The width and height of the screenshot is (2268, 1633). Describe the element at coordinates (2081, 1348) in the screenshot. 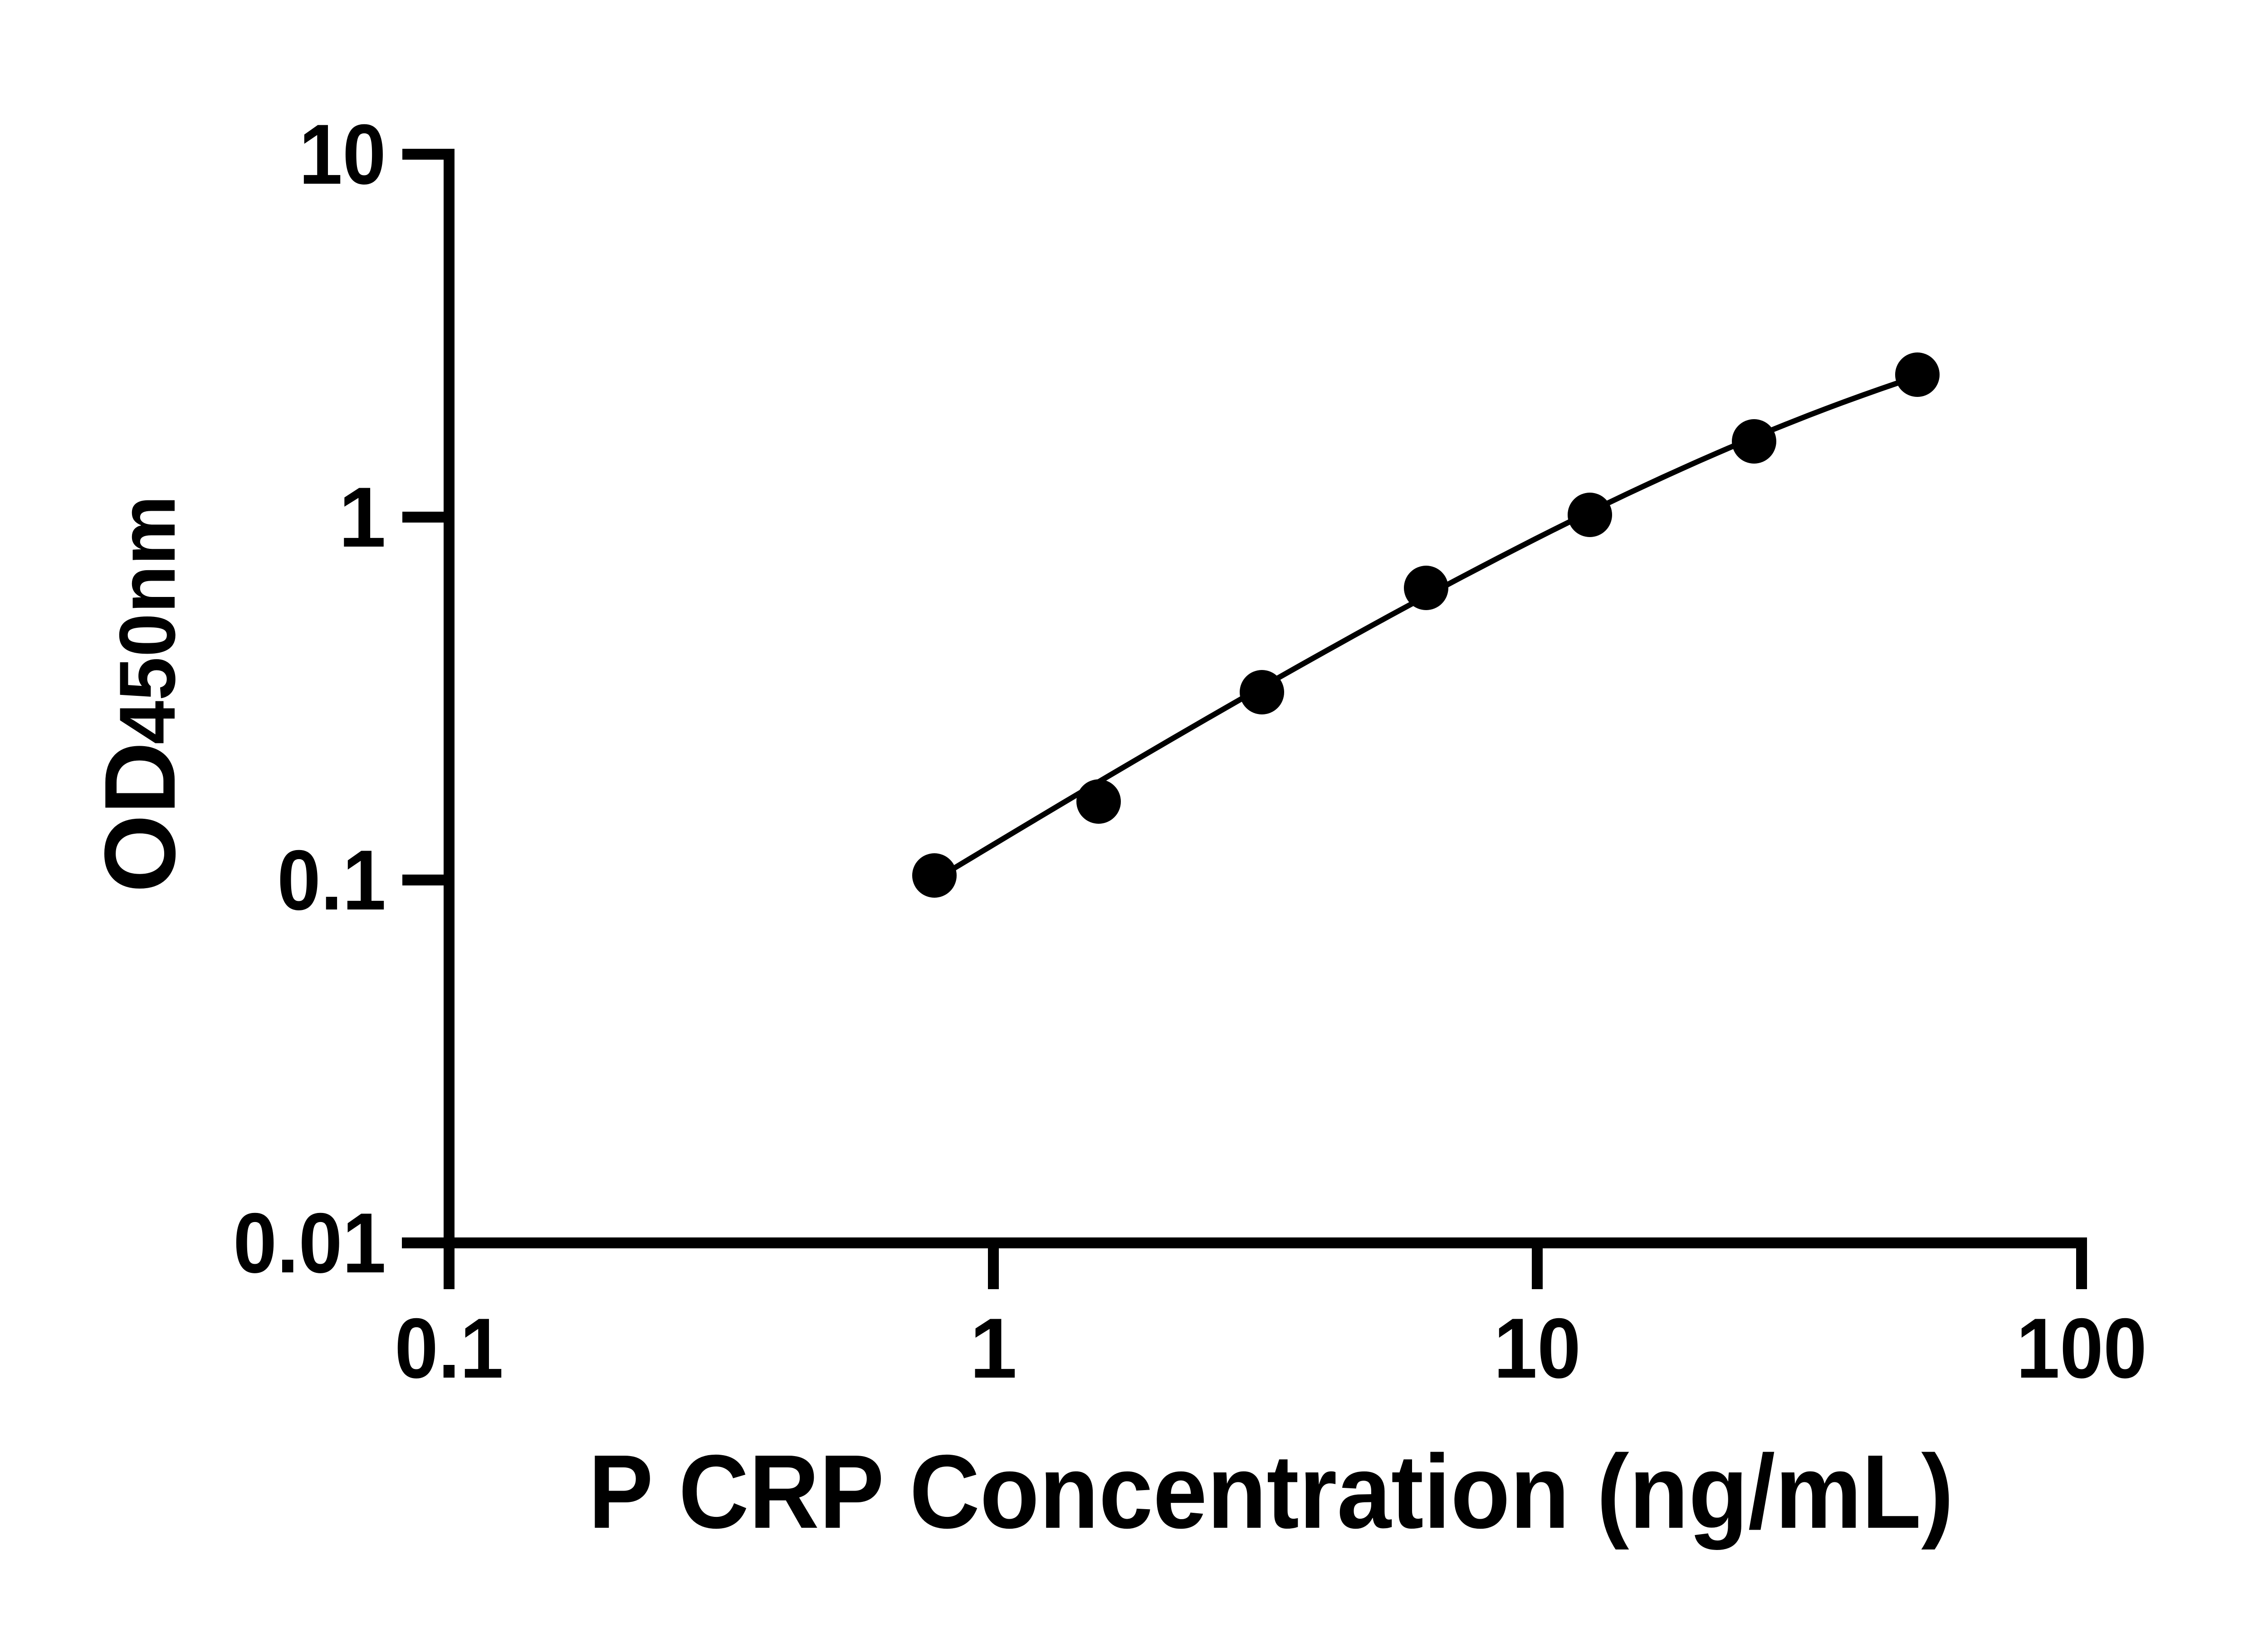

I see `svg-text: 100` at that location.